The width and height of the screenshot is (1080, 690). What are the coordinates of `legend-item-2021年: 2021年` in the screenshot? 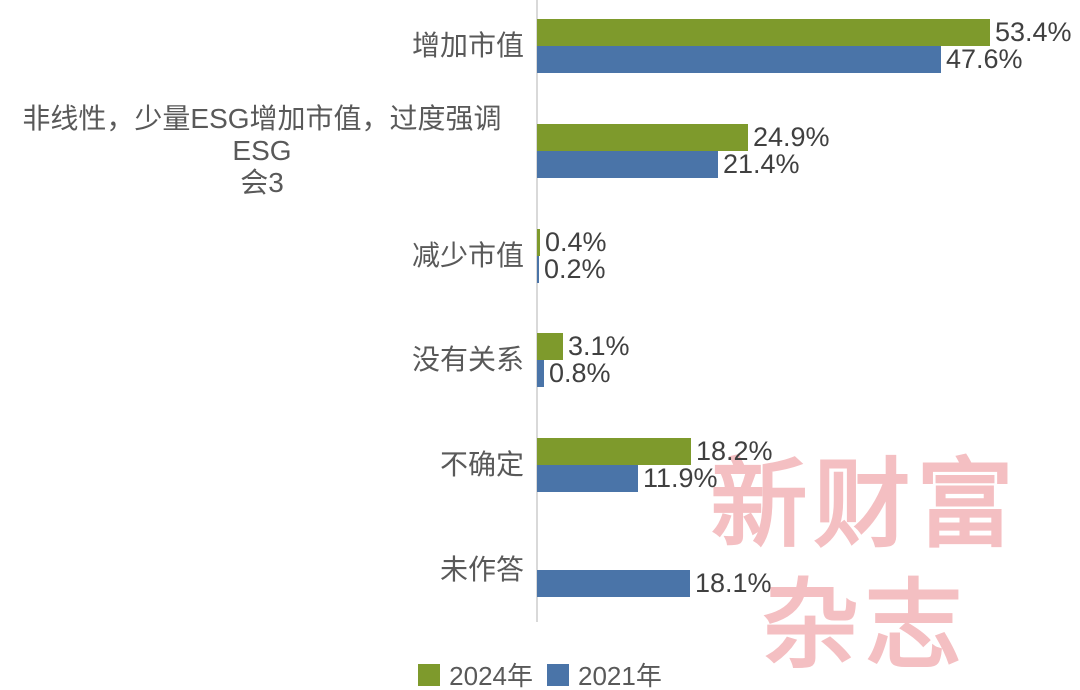 It's located at (604, 673).